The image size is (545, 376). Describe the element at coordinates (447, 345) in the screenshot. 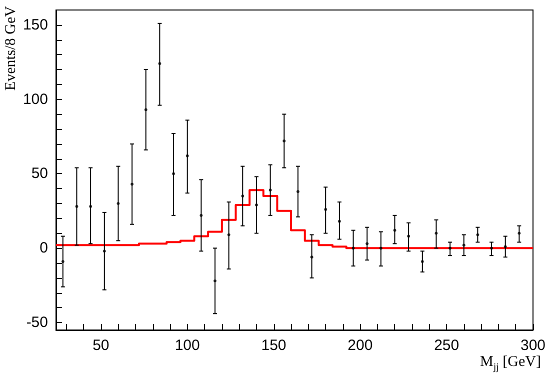

I see `x-tick-label: 250` at that location.